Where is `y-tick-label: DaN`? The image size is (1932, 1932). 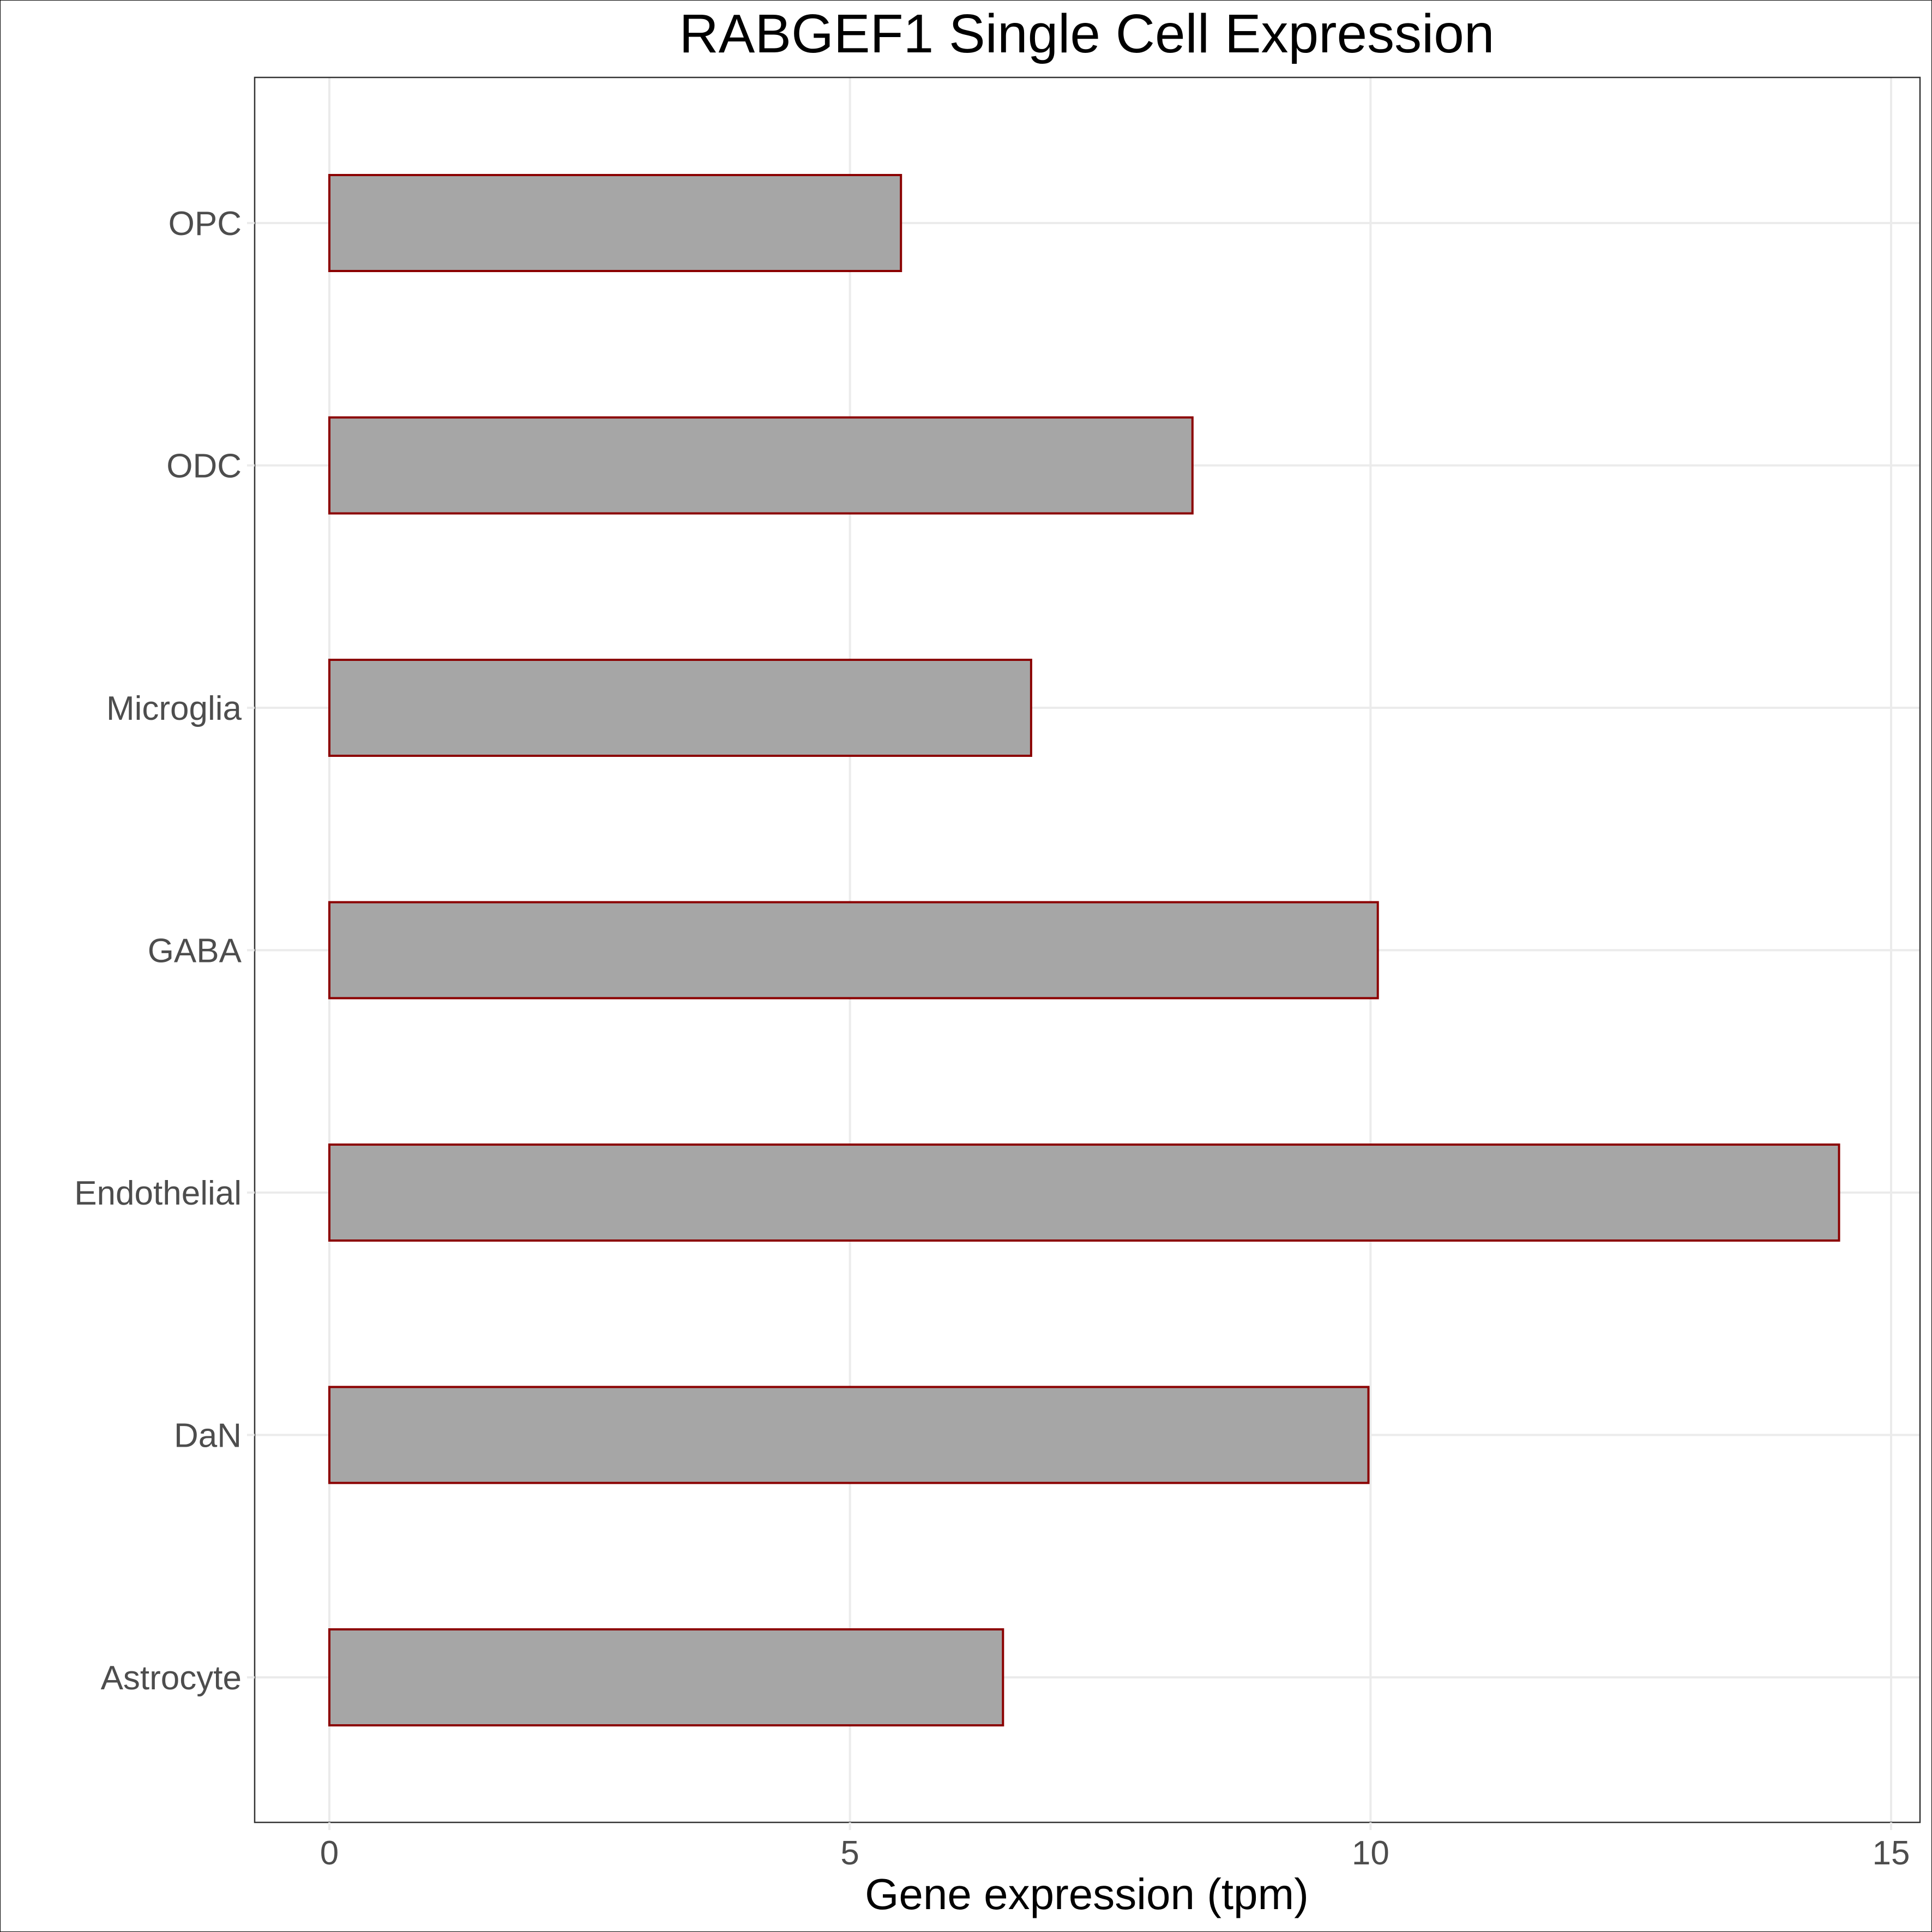
y-tick-label: DaN is located at coordinates (208, 1436).